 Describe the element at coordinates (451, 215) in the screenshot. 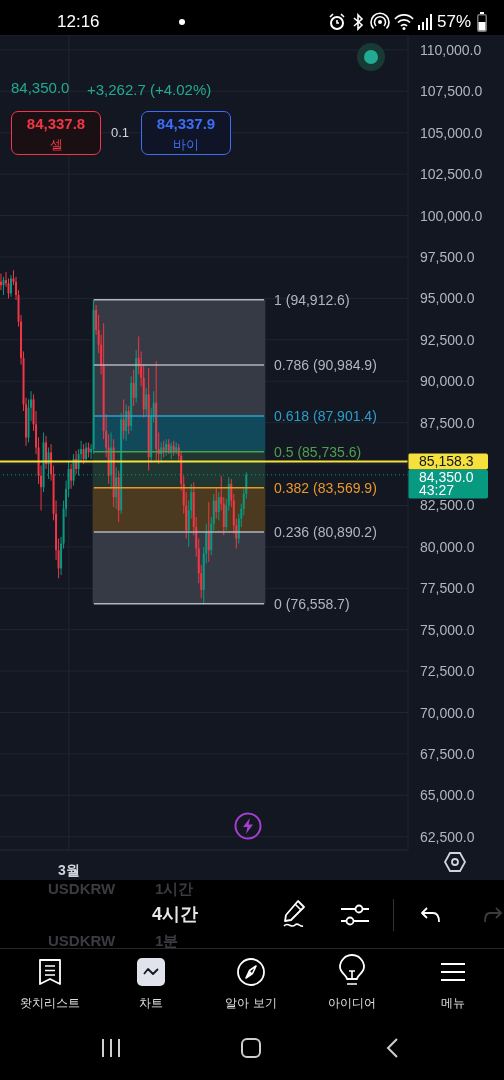

I see `y-tick-label: 100,000.0` at that location.